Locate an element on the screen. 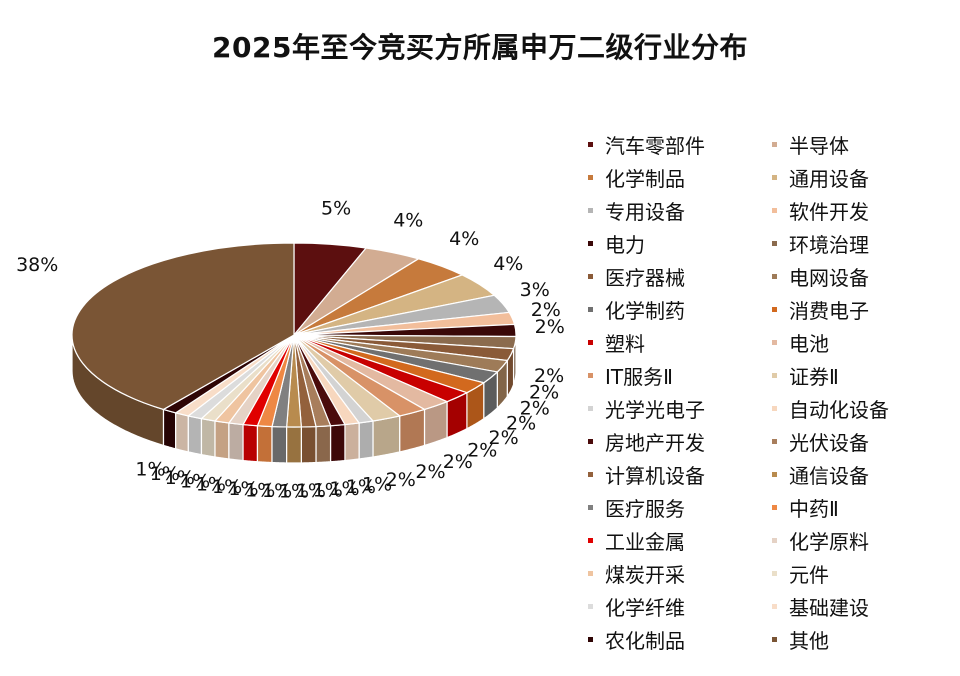 Image resolution: width=960 pixels, height=676 pixels. legend-label: 医疗服务 is located at coordinates (645, 509).